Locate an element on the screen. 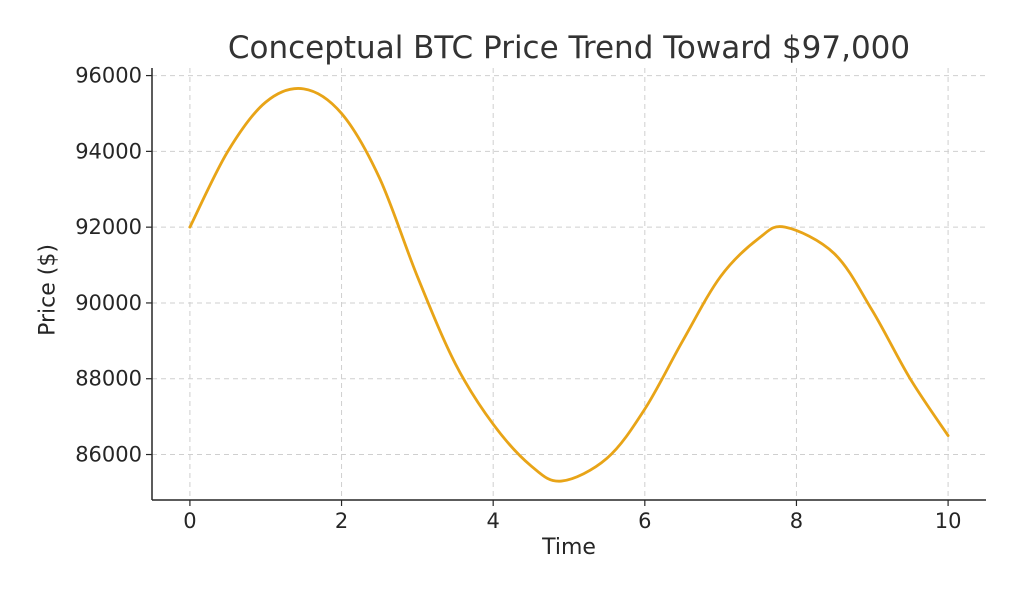  x-tick-label: 0 is located at coordinates (189, 521).